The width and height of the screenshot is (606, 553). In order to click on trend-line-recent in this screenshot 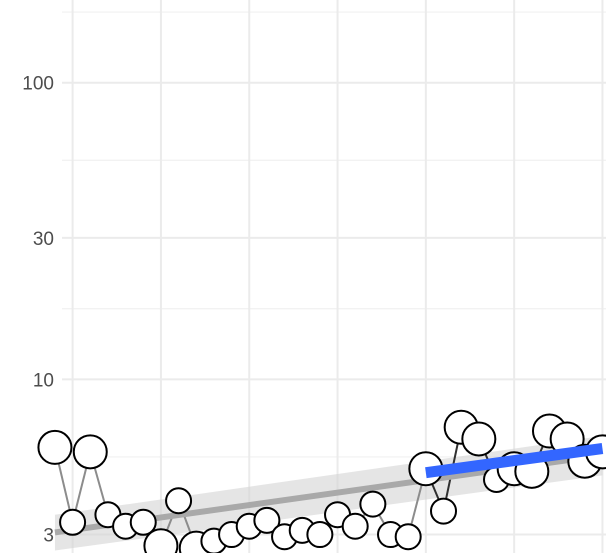, I will do `click(514, 461)`.